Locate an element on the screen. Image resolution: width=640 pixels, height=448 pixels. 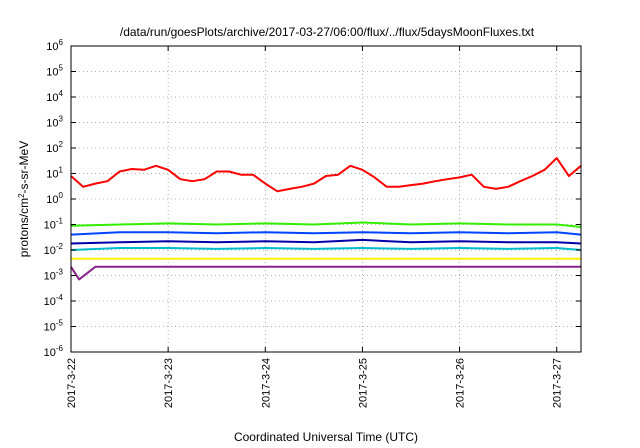
x-tick-label: 2017-3-22 is located at coordinates (72, 383).